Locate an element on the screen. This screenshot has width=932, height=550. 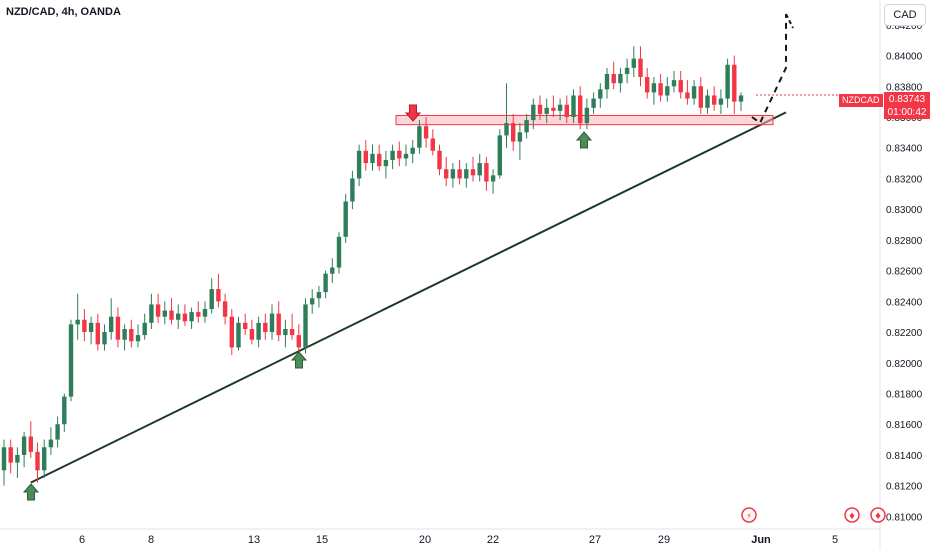
canada-flag-icon is located at coordinates (878, 515).